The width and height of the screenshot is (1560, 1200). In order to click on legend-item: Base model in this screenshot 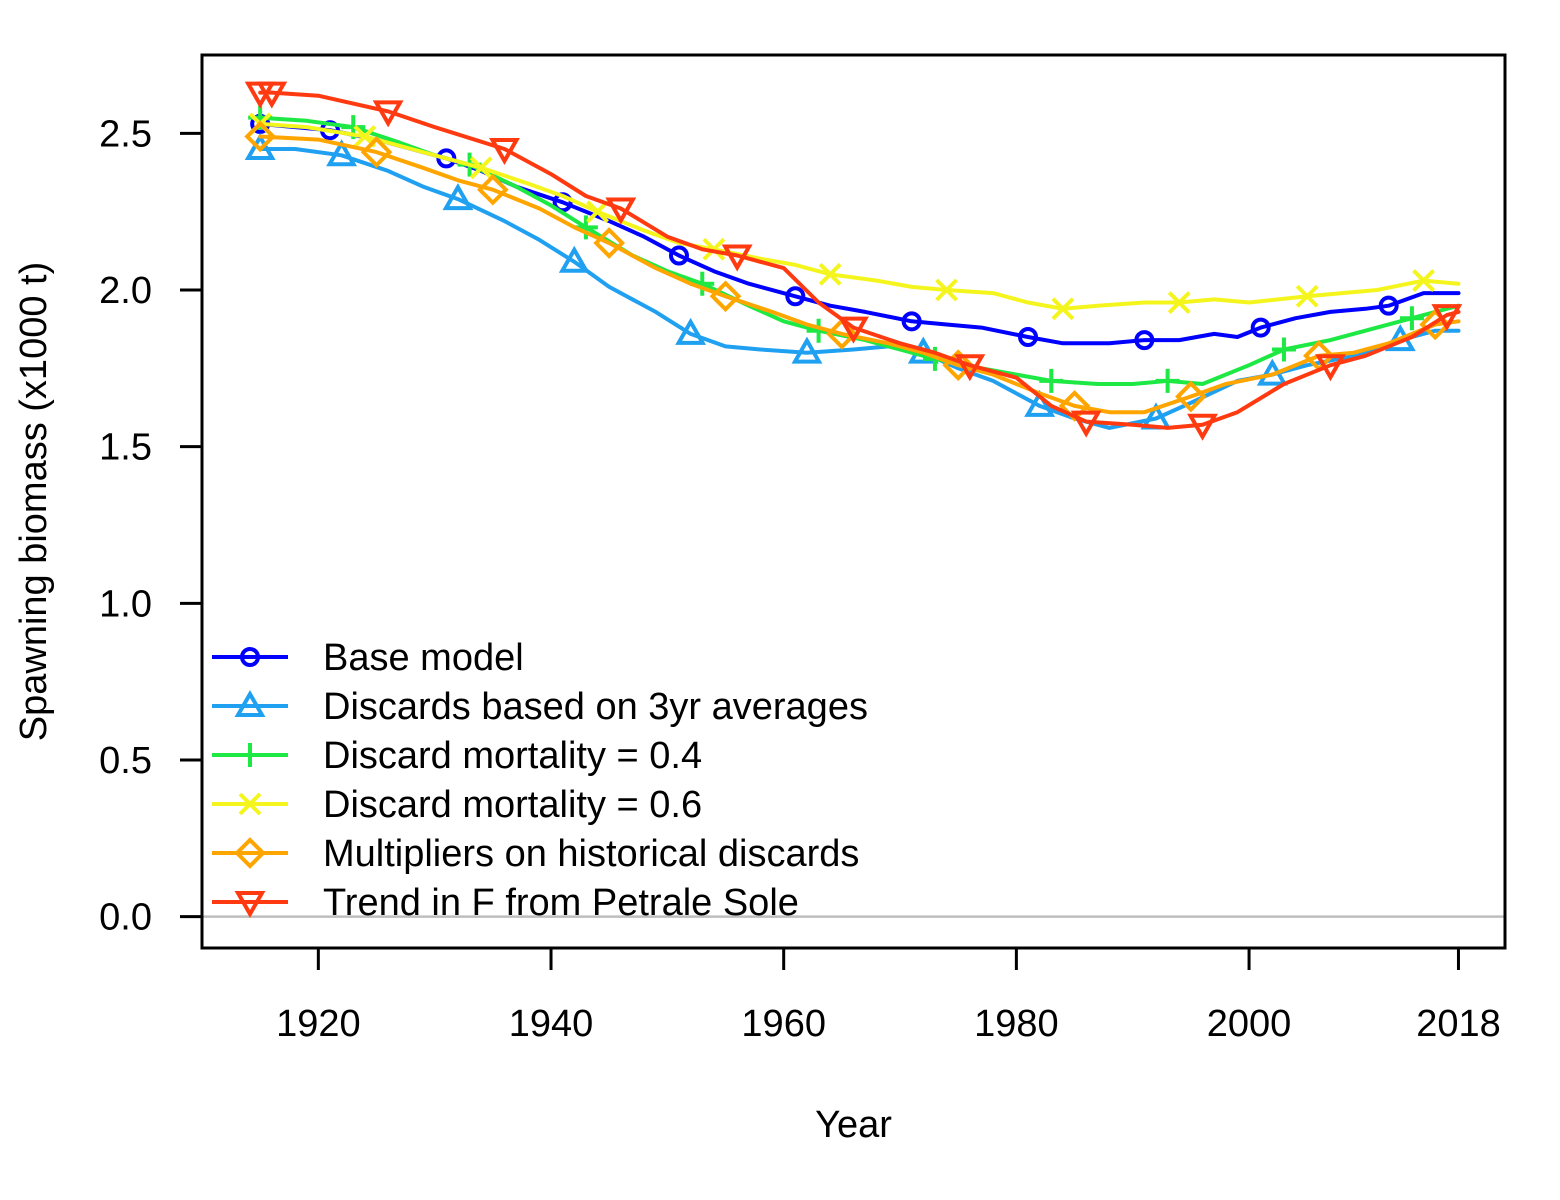, I will do `click(368, 658)`.